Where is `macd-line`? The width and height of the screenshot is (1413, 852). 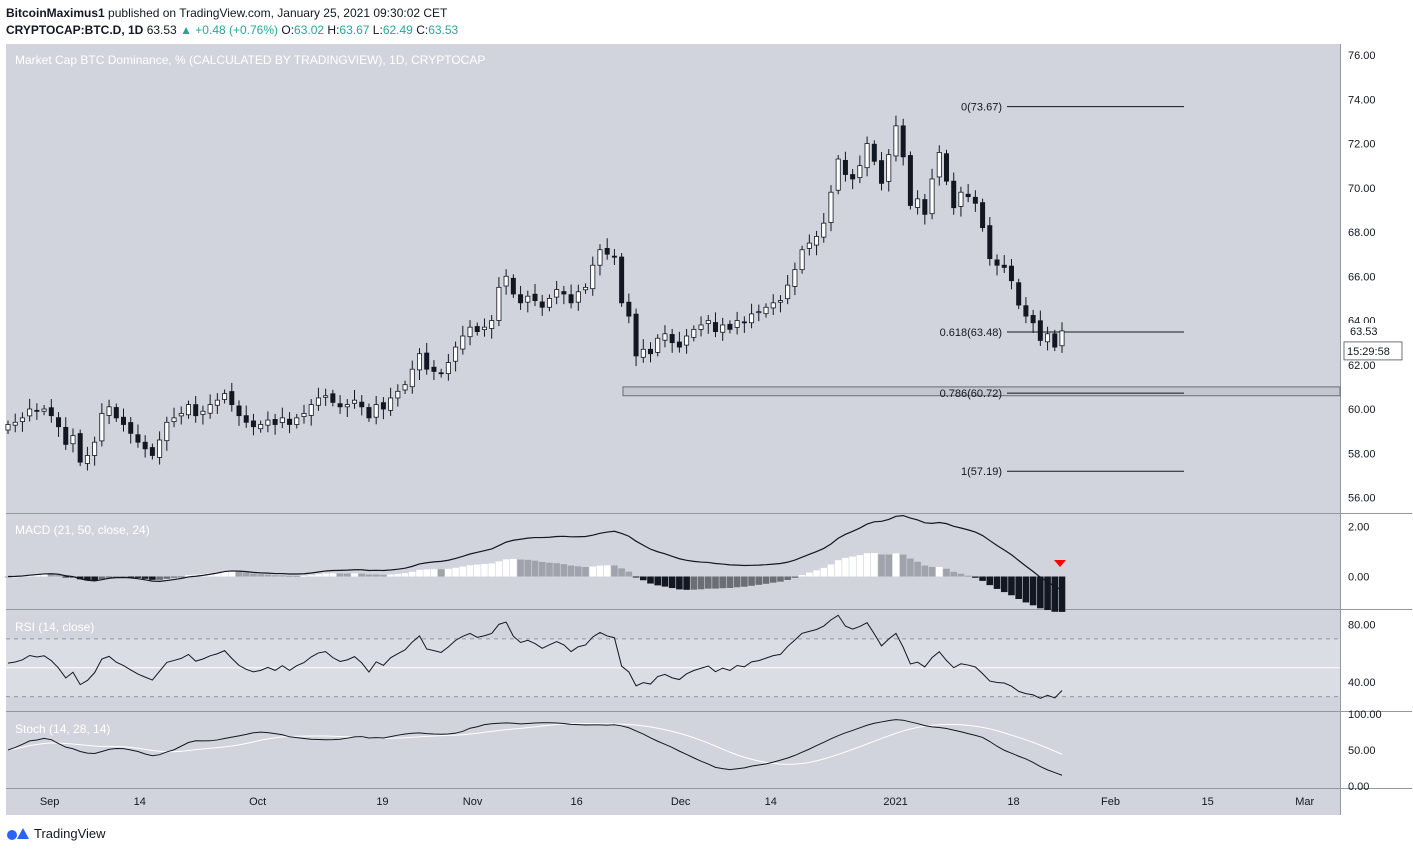
macd-line is located at coordinates (535, 552).